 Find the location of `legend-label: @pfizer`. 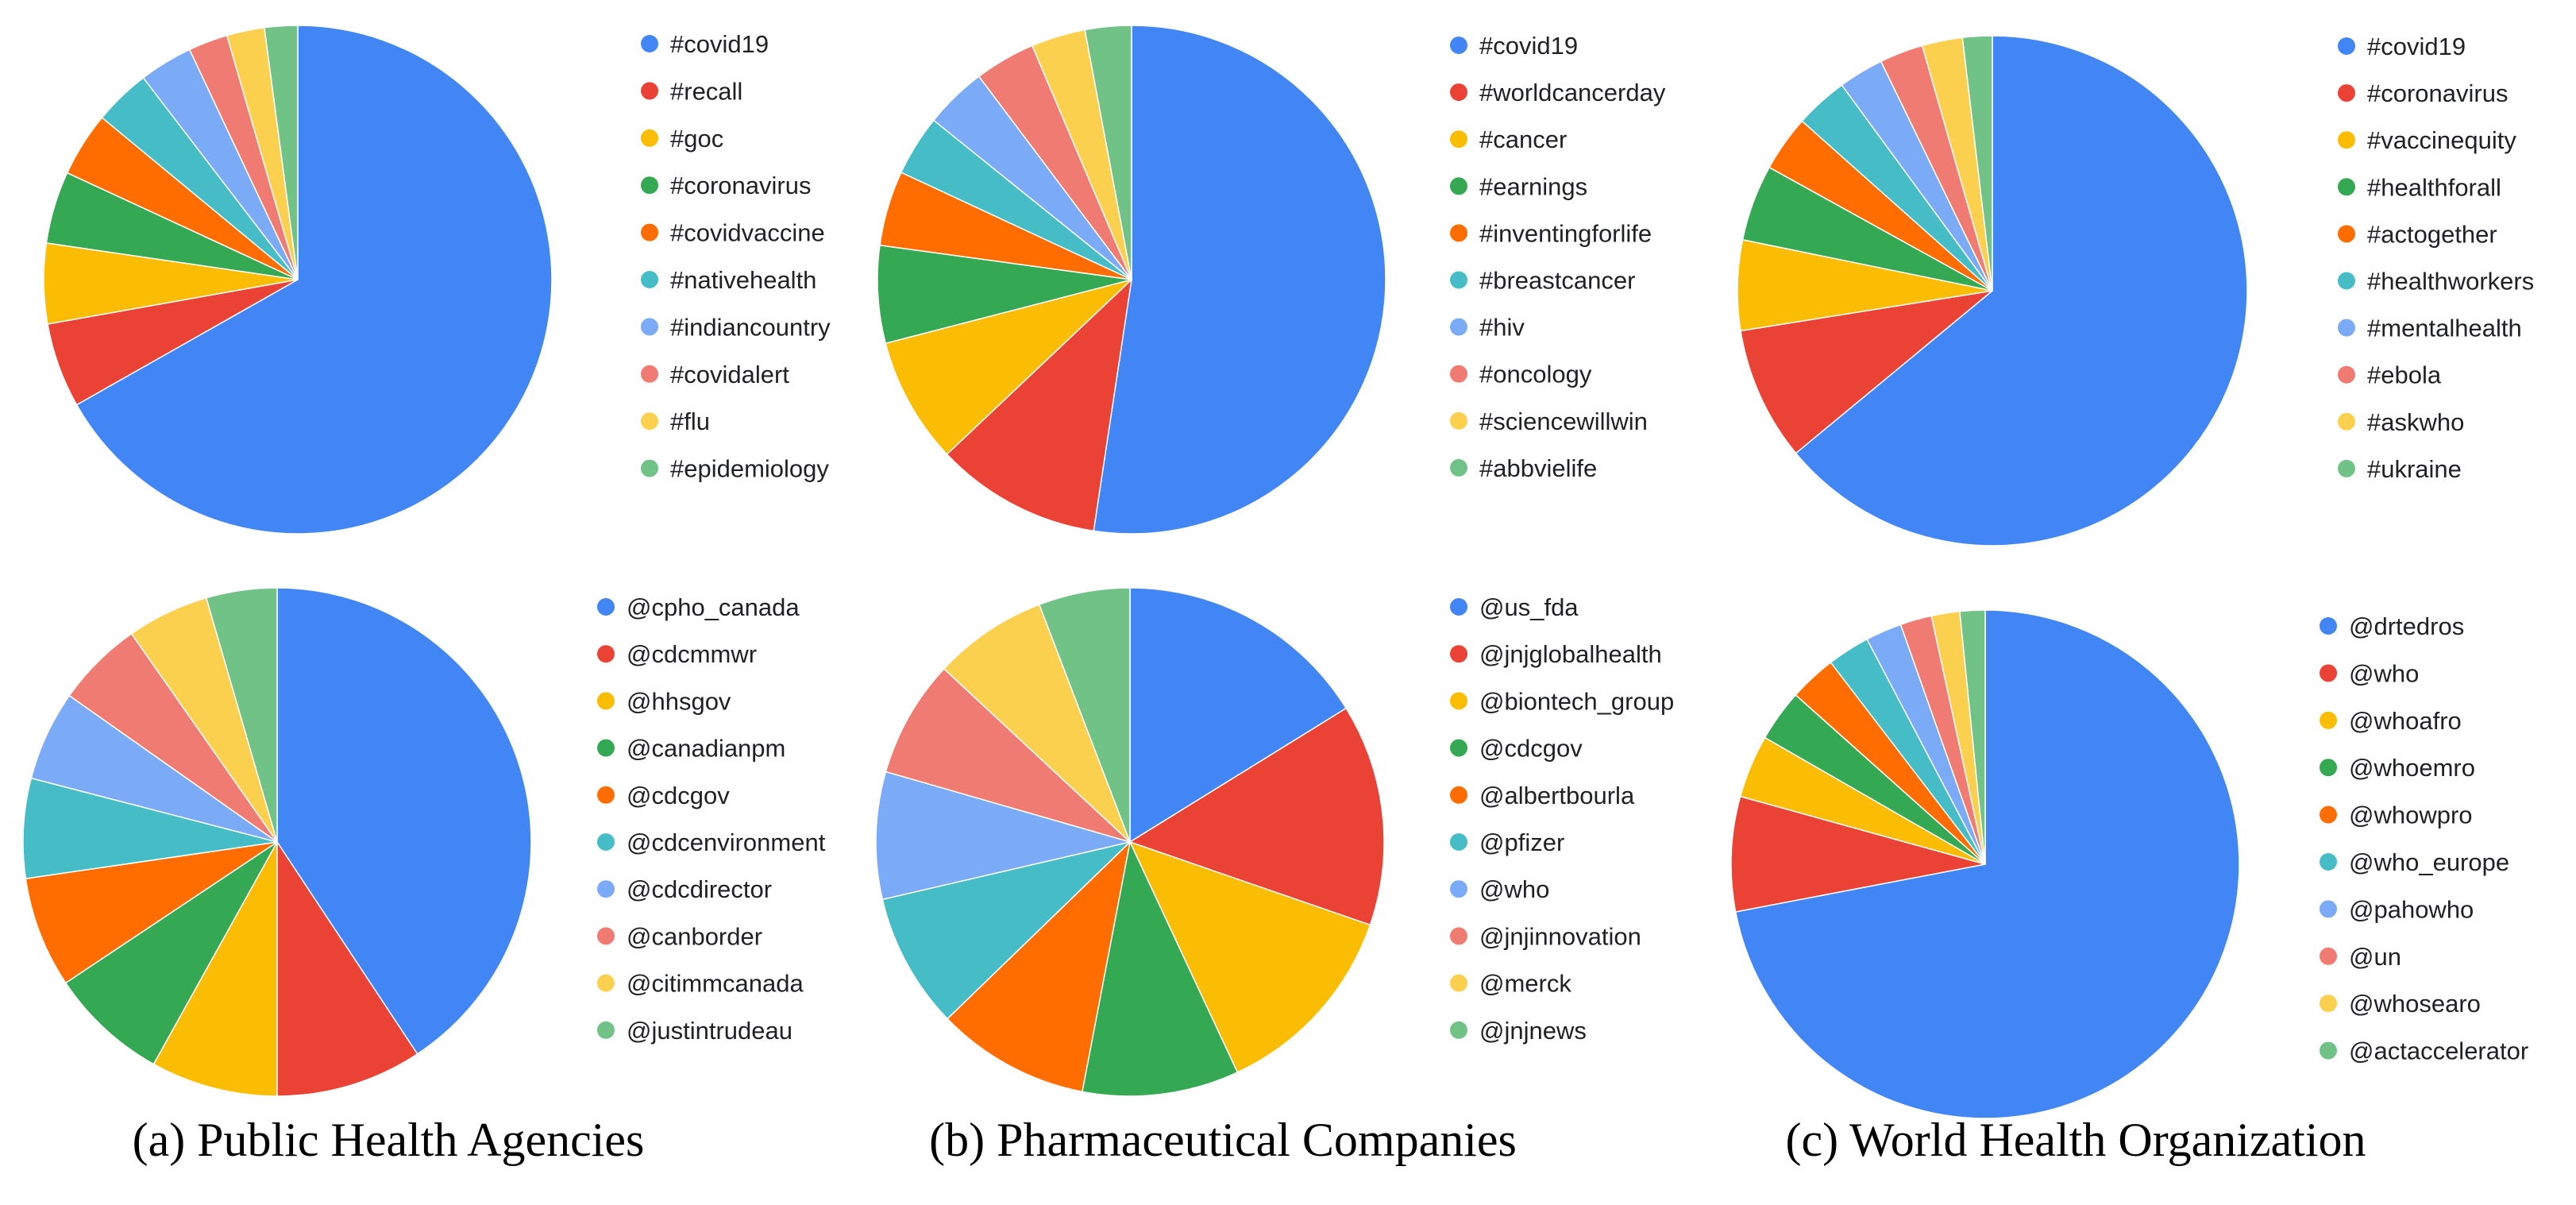

legend-label: @pfizer is located at coordinates (1521, 842).